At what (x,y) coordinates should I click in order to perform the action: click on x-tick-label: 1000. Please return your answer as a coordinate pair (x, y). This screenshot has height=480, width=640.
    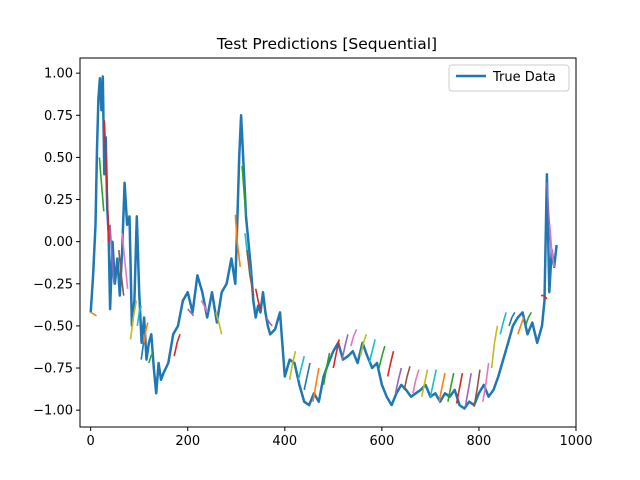
    Looking at the image, I should click on (575, 441).